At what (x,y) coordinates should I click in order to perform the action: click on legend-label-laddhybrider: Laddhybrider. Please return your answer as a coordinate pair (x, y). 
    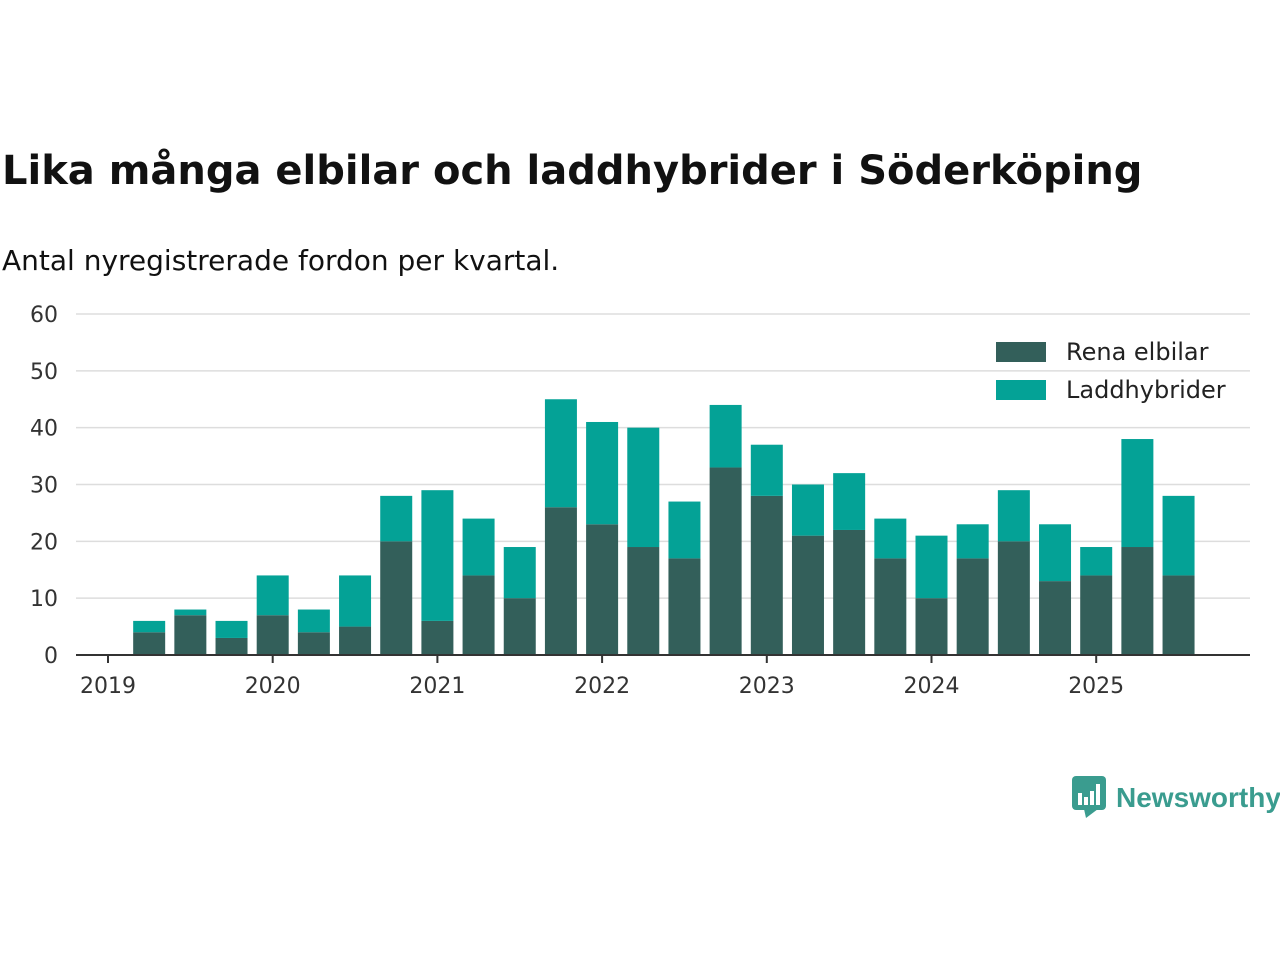
    Looking at the image, I should click on (1146, 390).